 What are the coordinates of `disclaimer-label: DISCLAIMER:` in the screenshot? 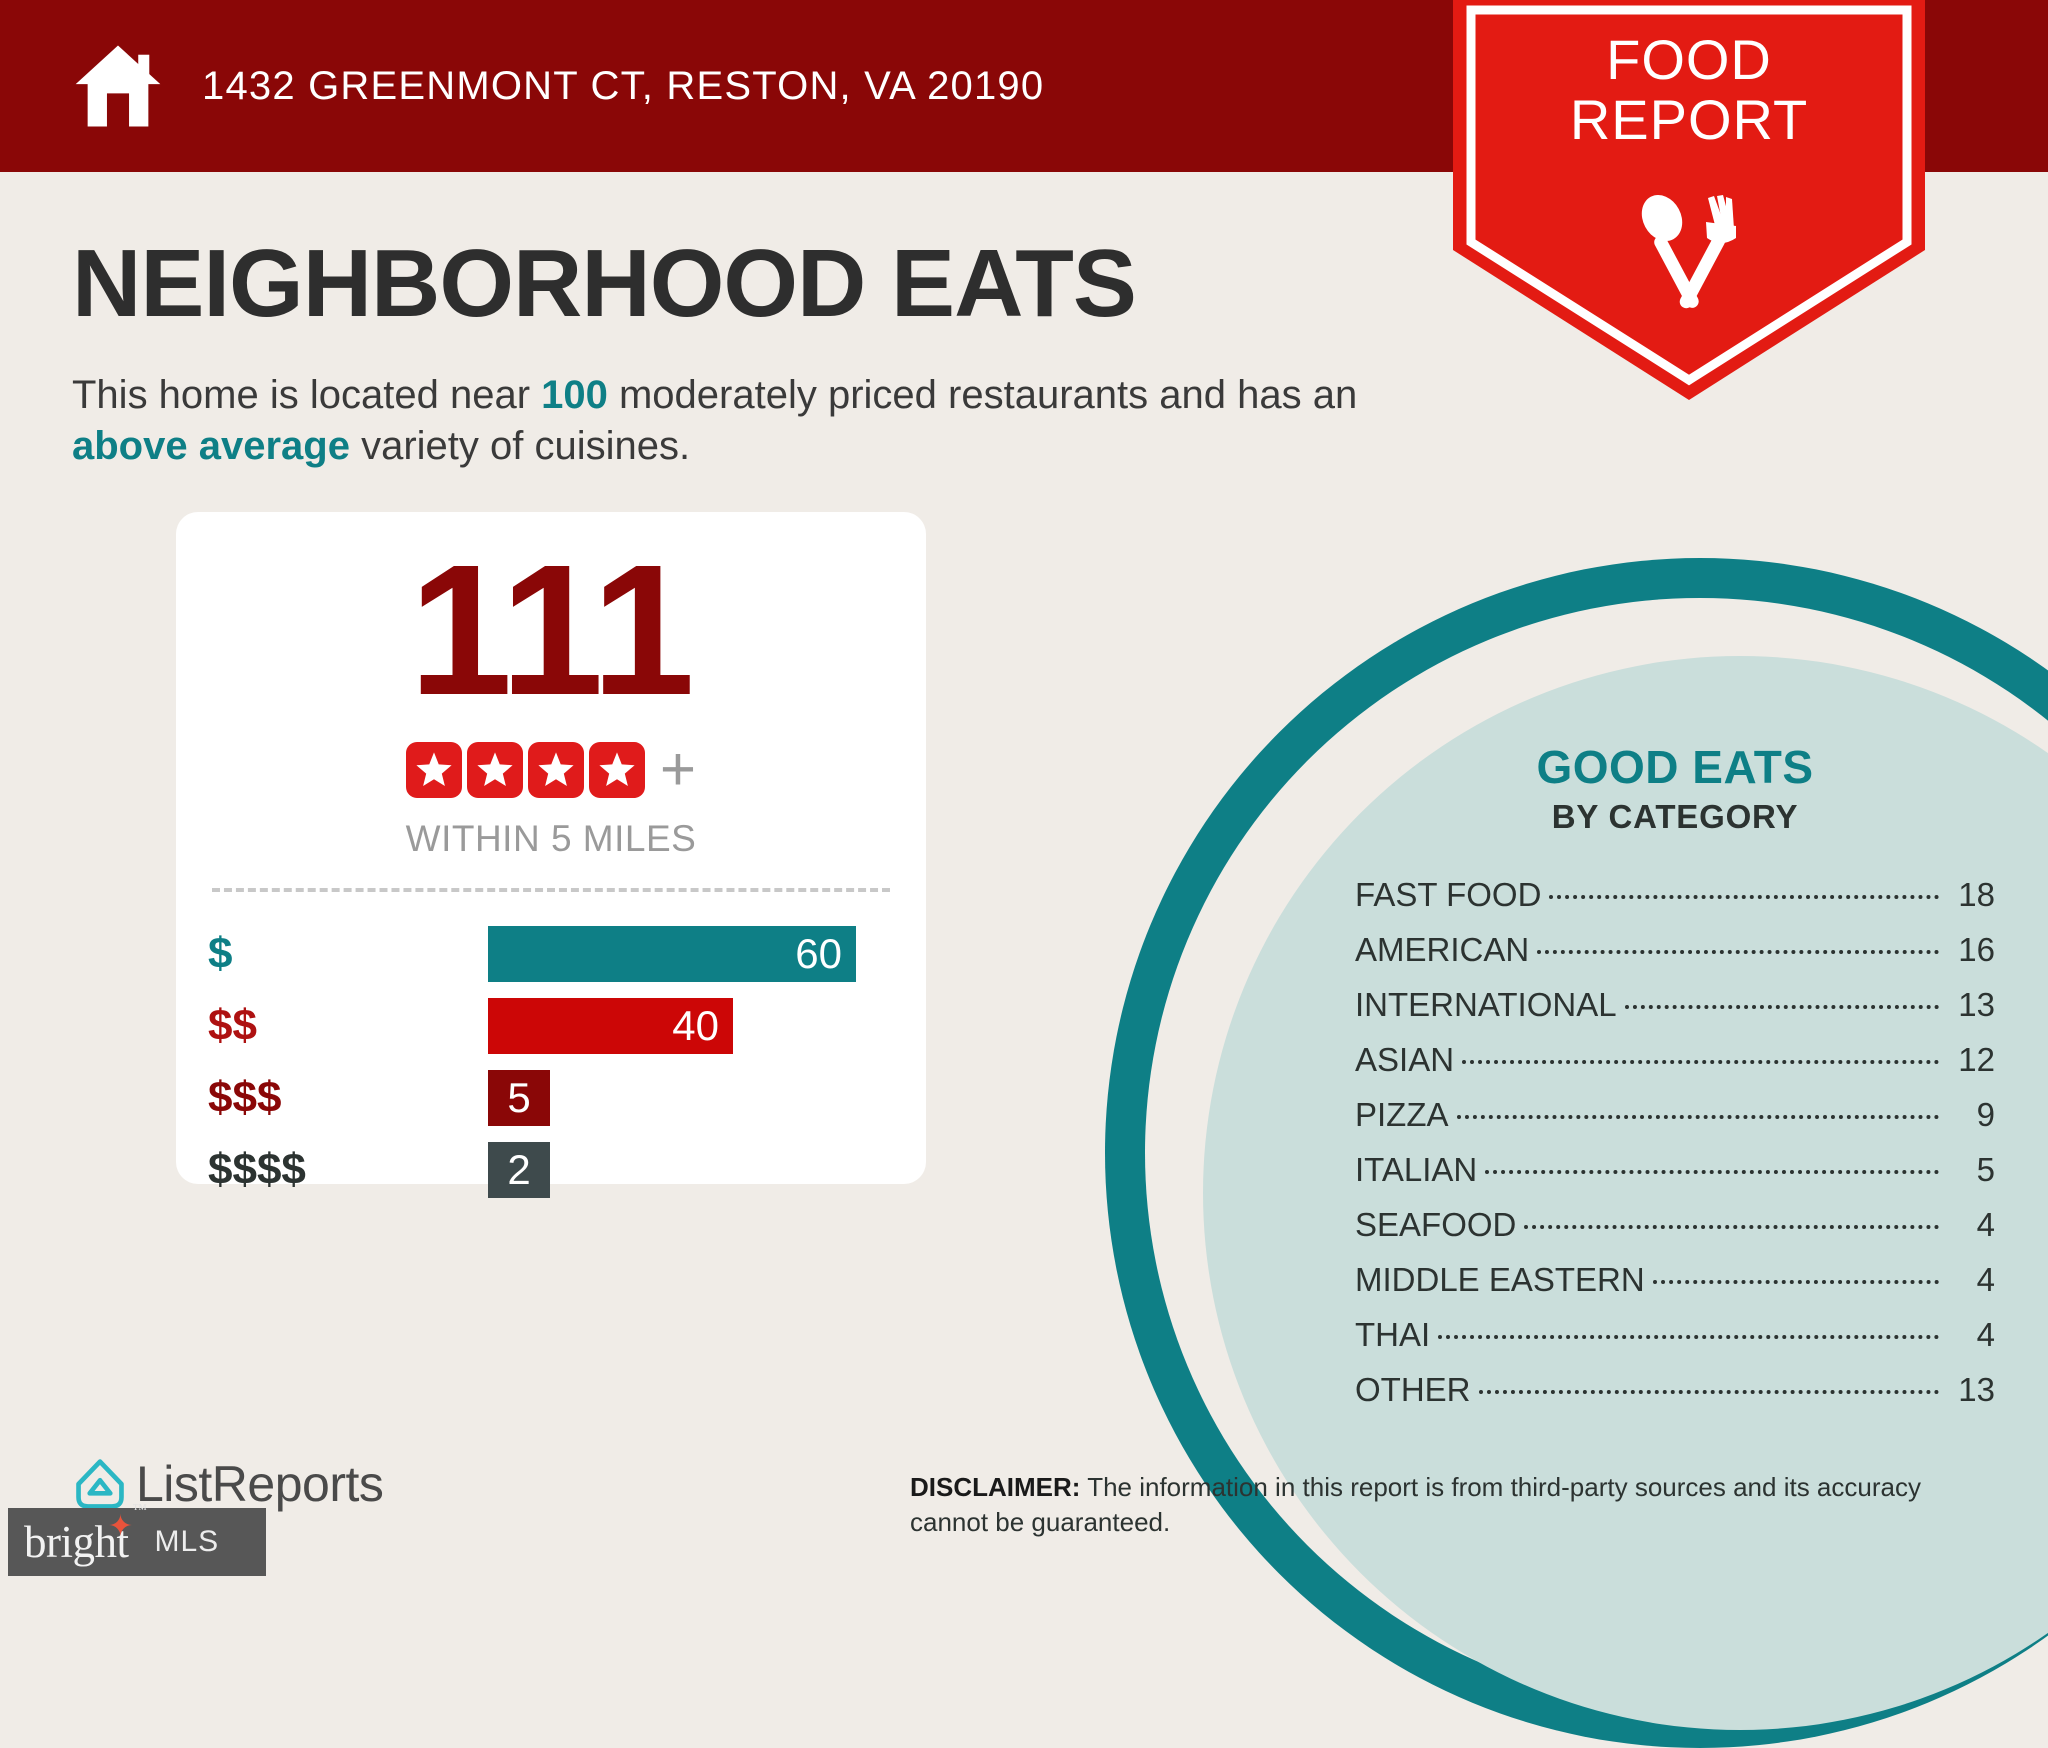 It's located at (995, 1487).